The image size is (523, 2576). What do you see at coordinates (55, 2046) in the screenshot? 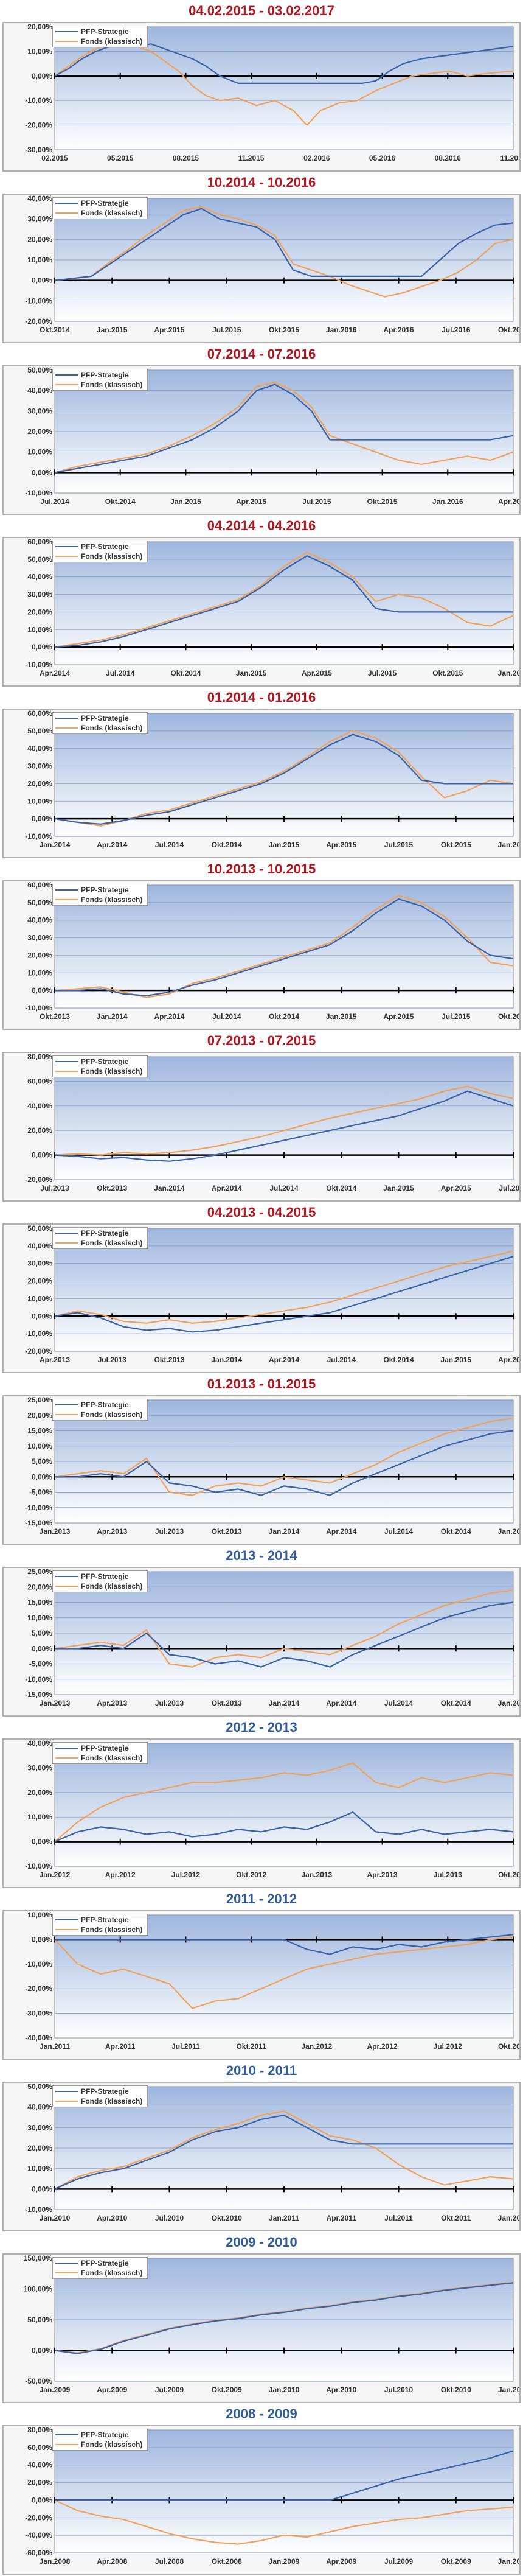
I see `x-tick-label: Jan.2011` at bounding box center [55, 2046].